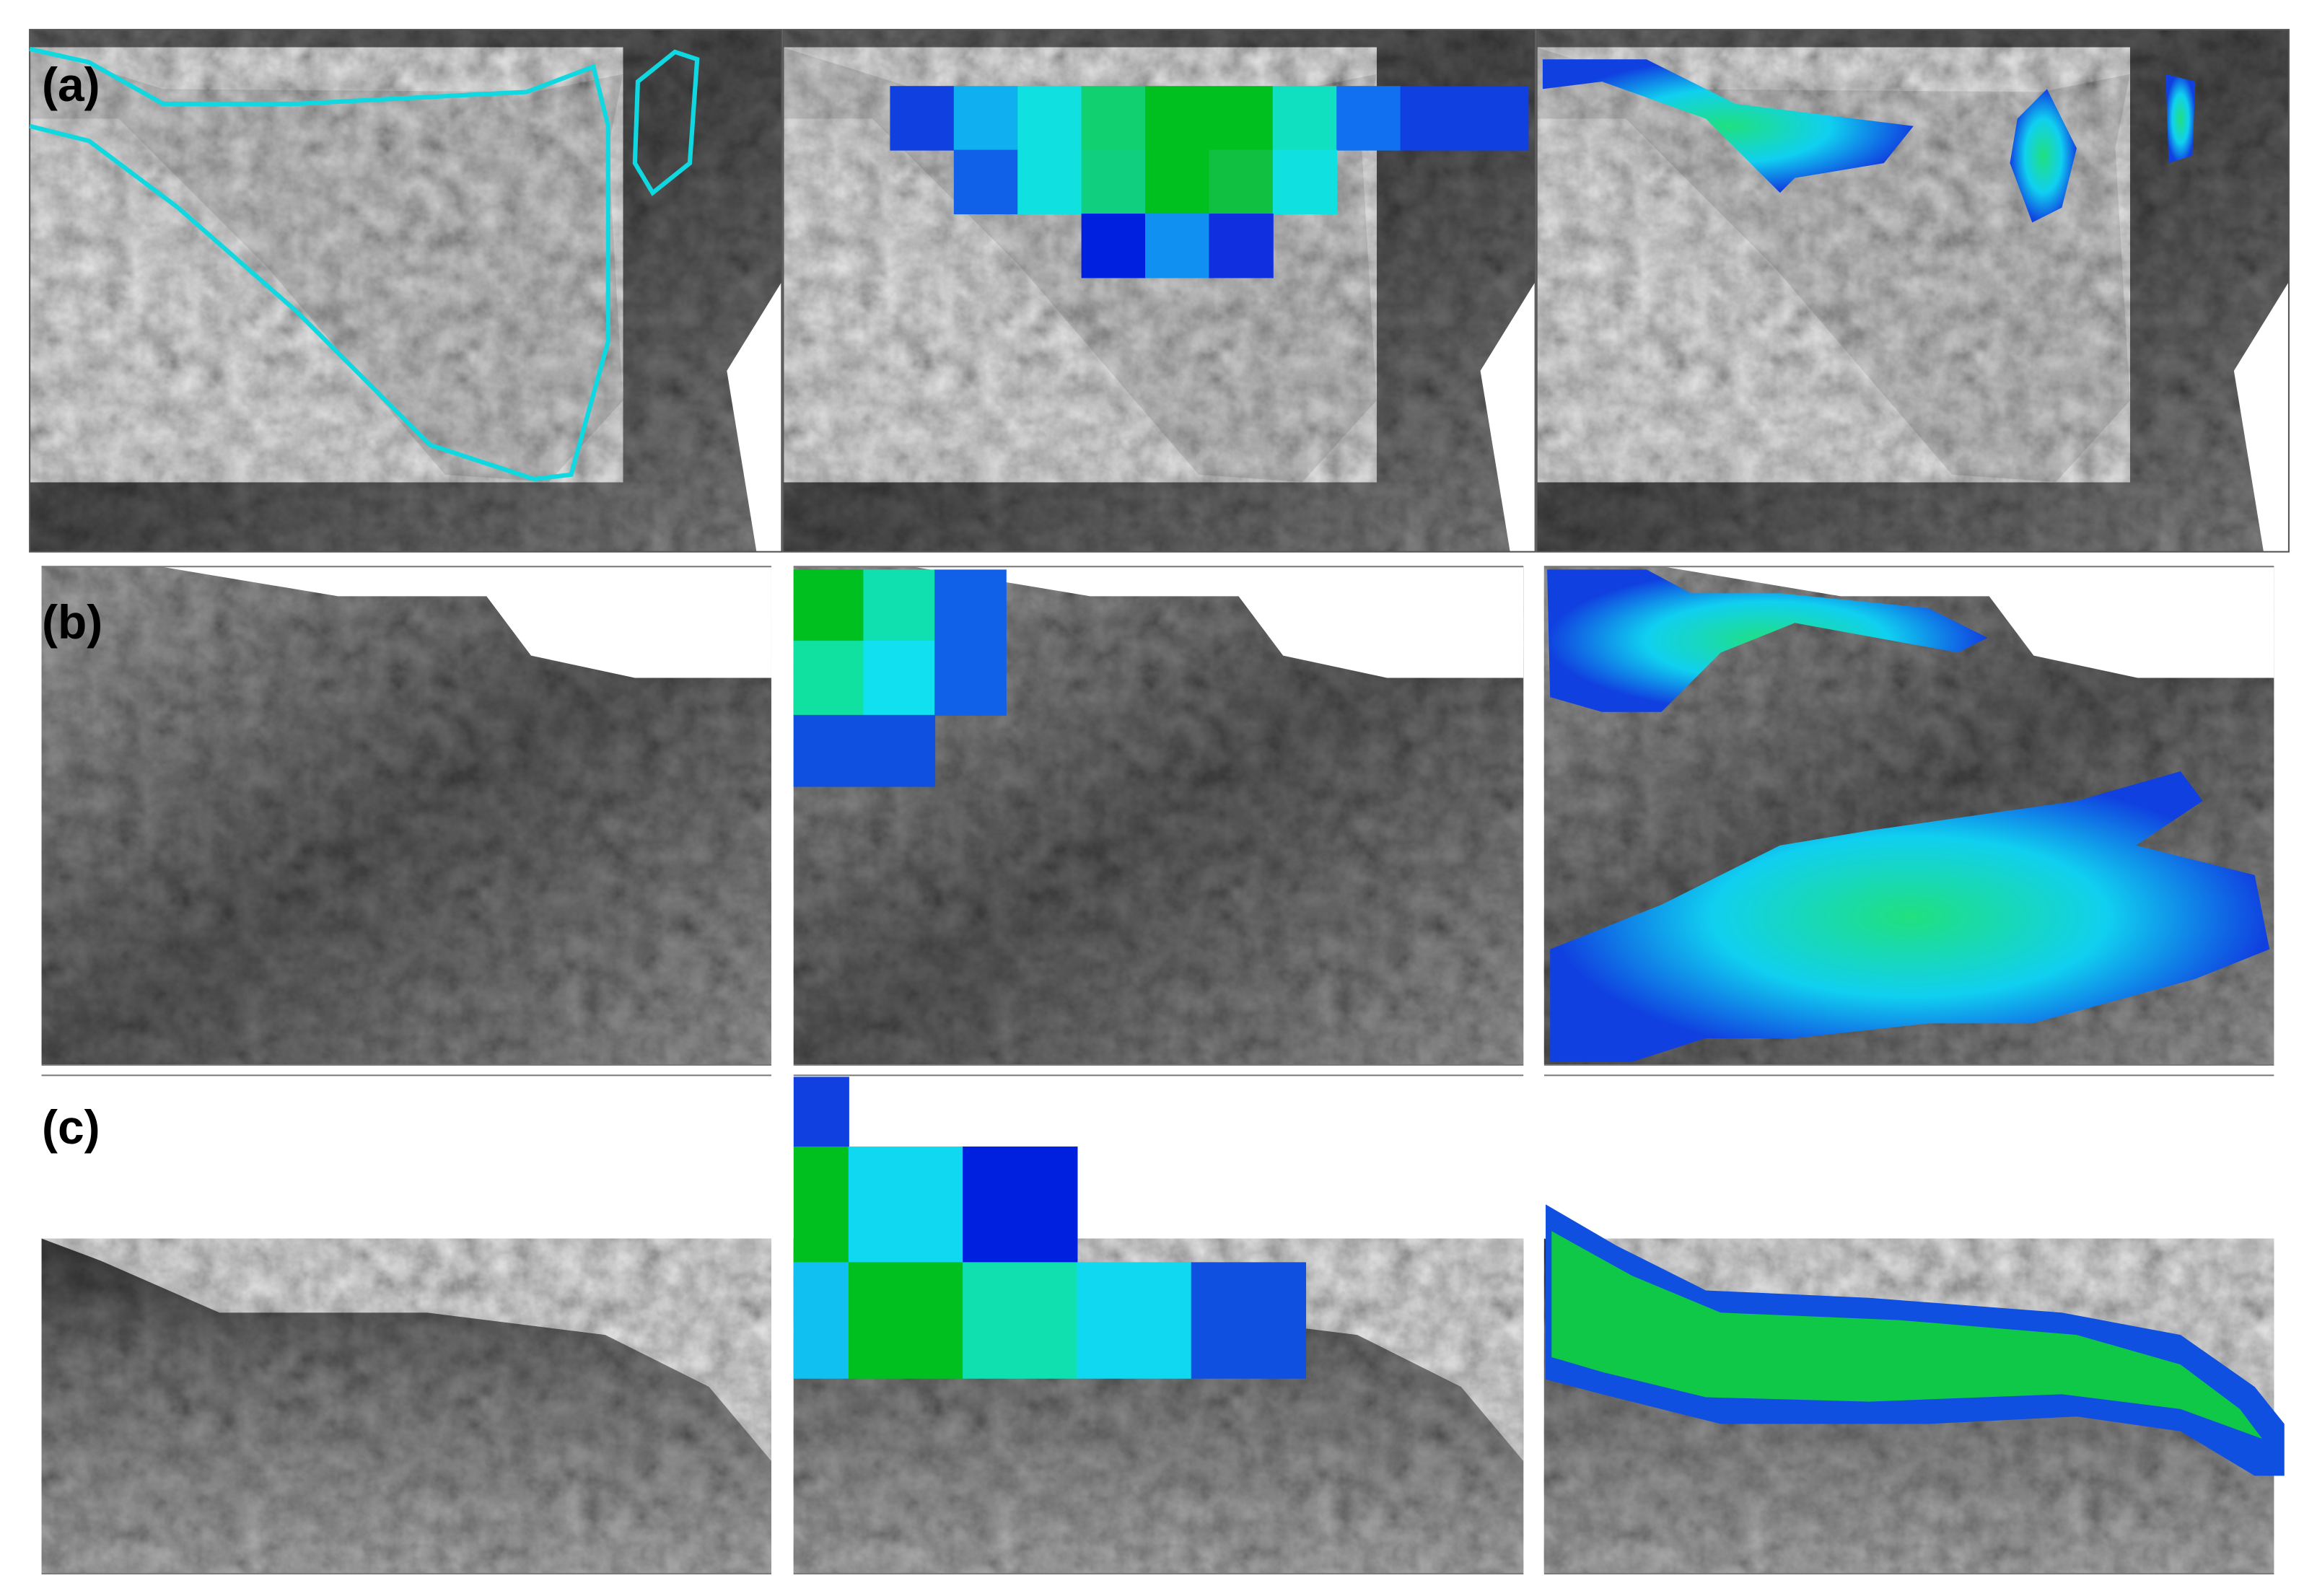 The image size is (2317, 1596). I want to click on panel-label: (b), so click(72, 622).